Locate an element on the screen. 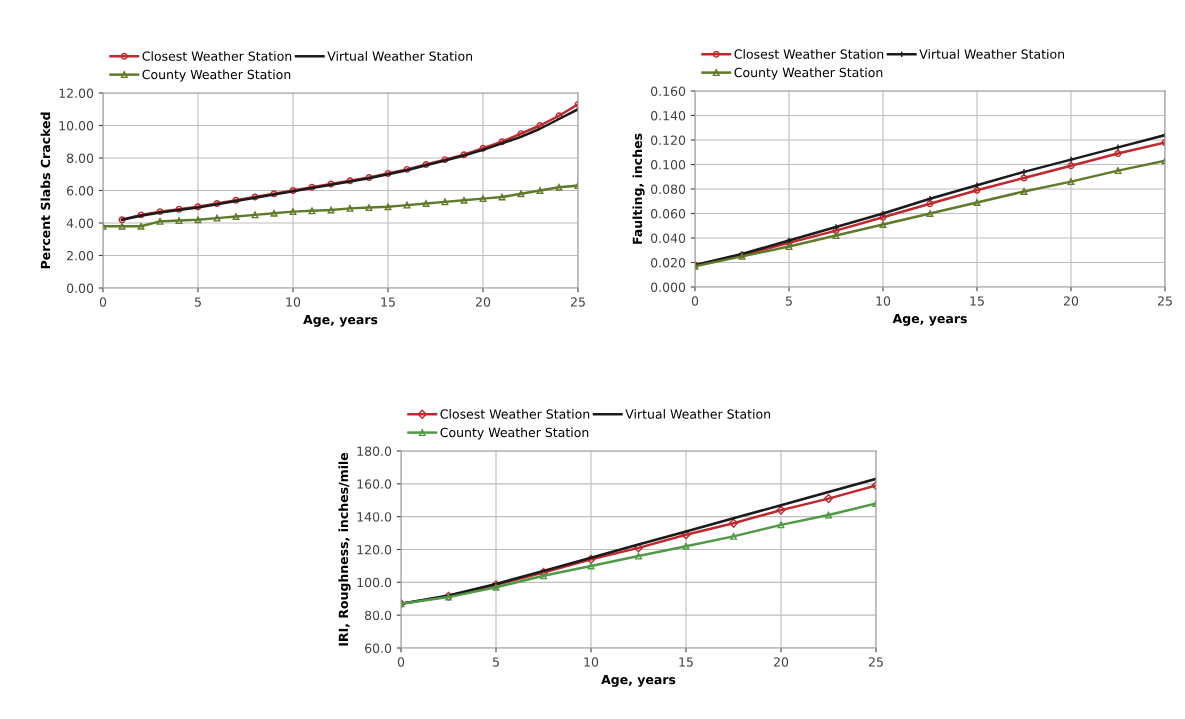 This screenshot has width=1185, height=719. y-tick-label: 10.00 is located at coordinates (76, 125).